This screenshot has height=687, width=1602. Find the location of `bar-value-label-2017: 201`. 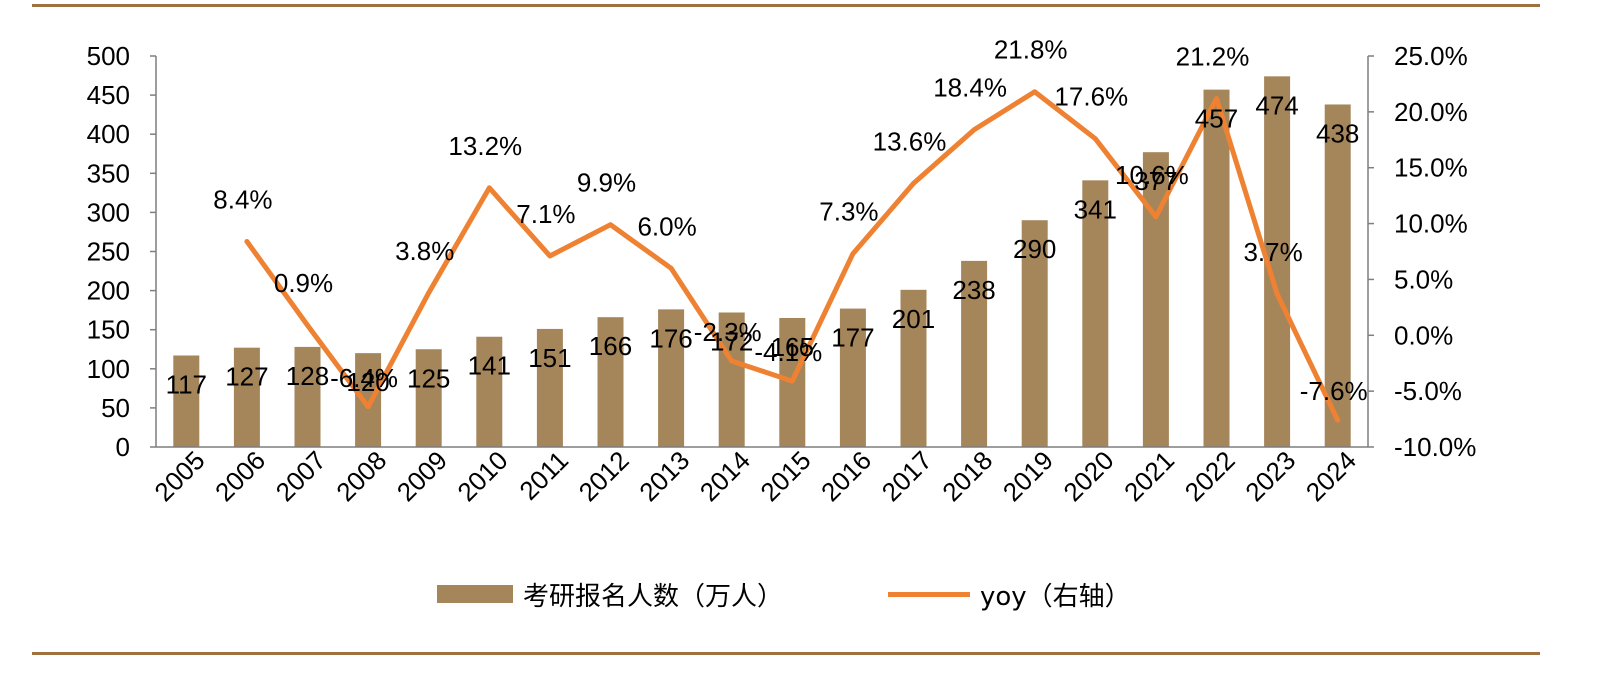

bar-value-label-2017: 201 is located at coordinates (913, 319).